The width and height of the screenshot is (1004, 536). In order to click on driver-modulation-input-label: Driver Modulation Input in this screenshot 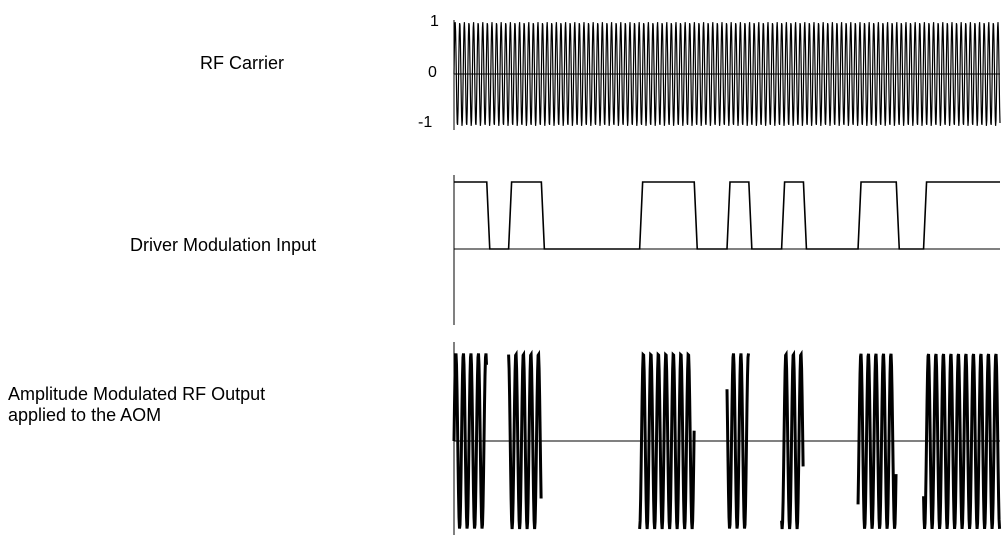, I will do `click(223, 245)`.